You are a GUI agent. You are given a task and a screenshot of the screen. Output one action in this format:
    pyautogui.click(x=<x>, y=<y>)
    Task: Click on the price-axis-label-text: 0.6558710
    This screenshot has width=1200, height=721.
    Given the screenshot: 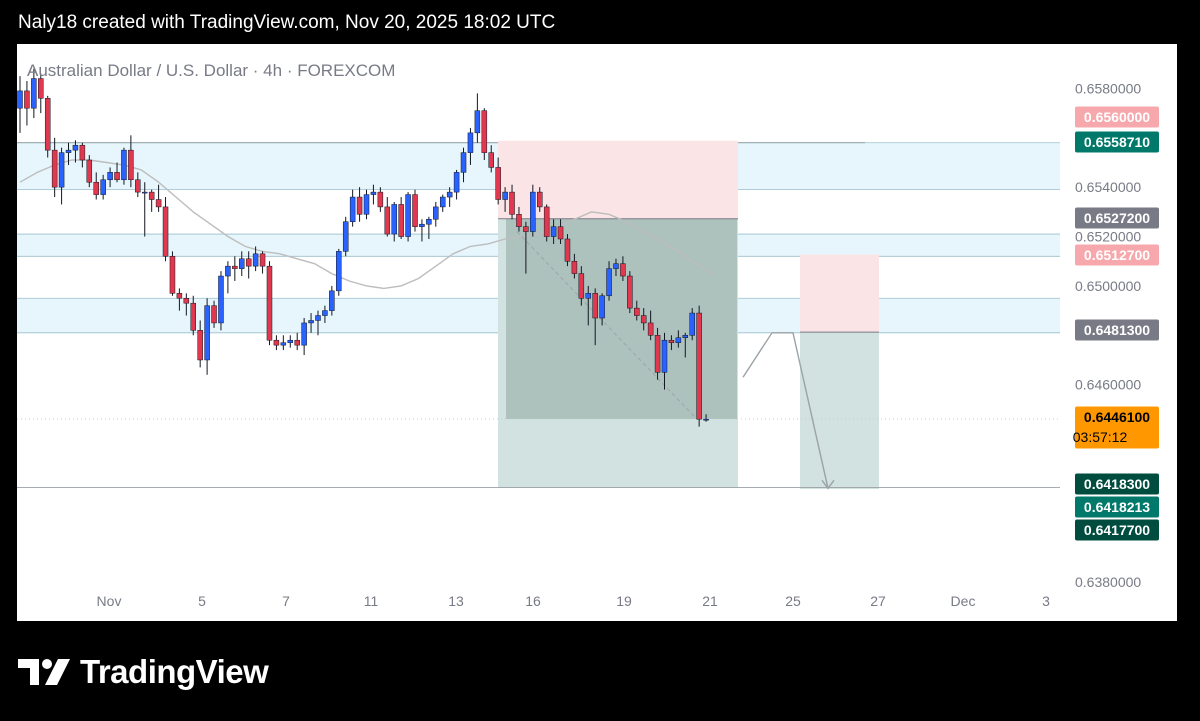 What is the action you would take?
    pyautogui.click(x=1117, y=142)
    